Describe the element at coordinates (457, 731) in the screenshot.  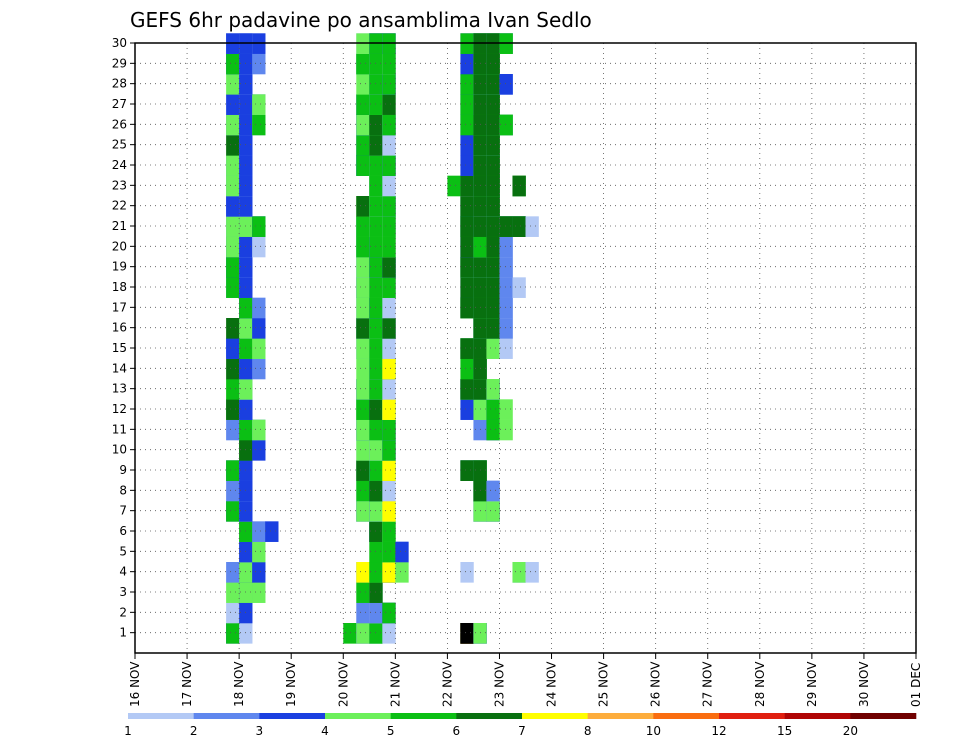
I see `colorbar-label: 6` at that location.